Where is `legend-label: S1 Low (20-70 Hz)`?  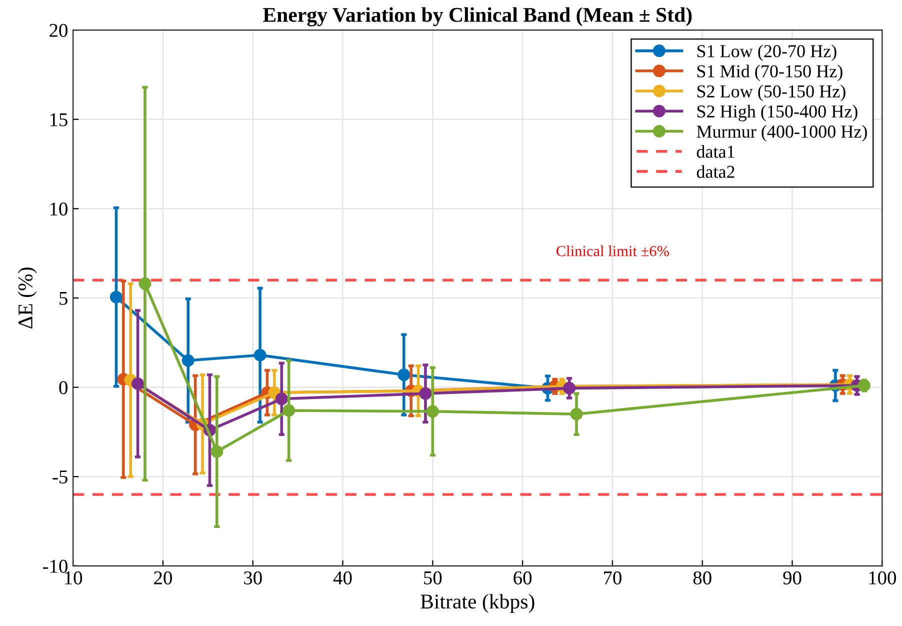
legend-label: S1 Low (20-70 Hz) is located at coordinates (766, 52).